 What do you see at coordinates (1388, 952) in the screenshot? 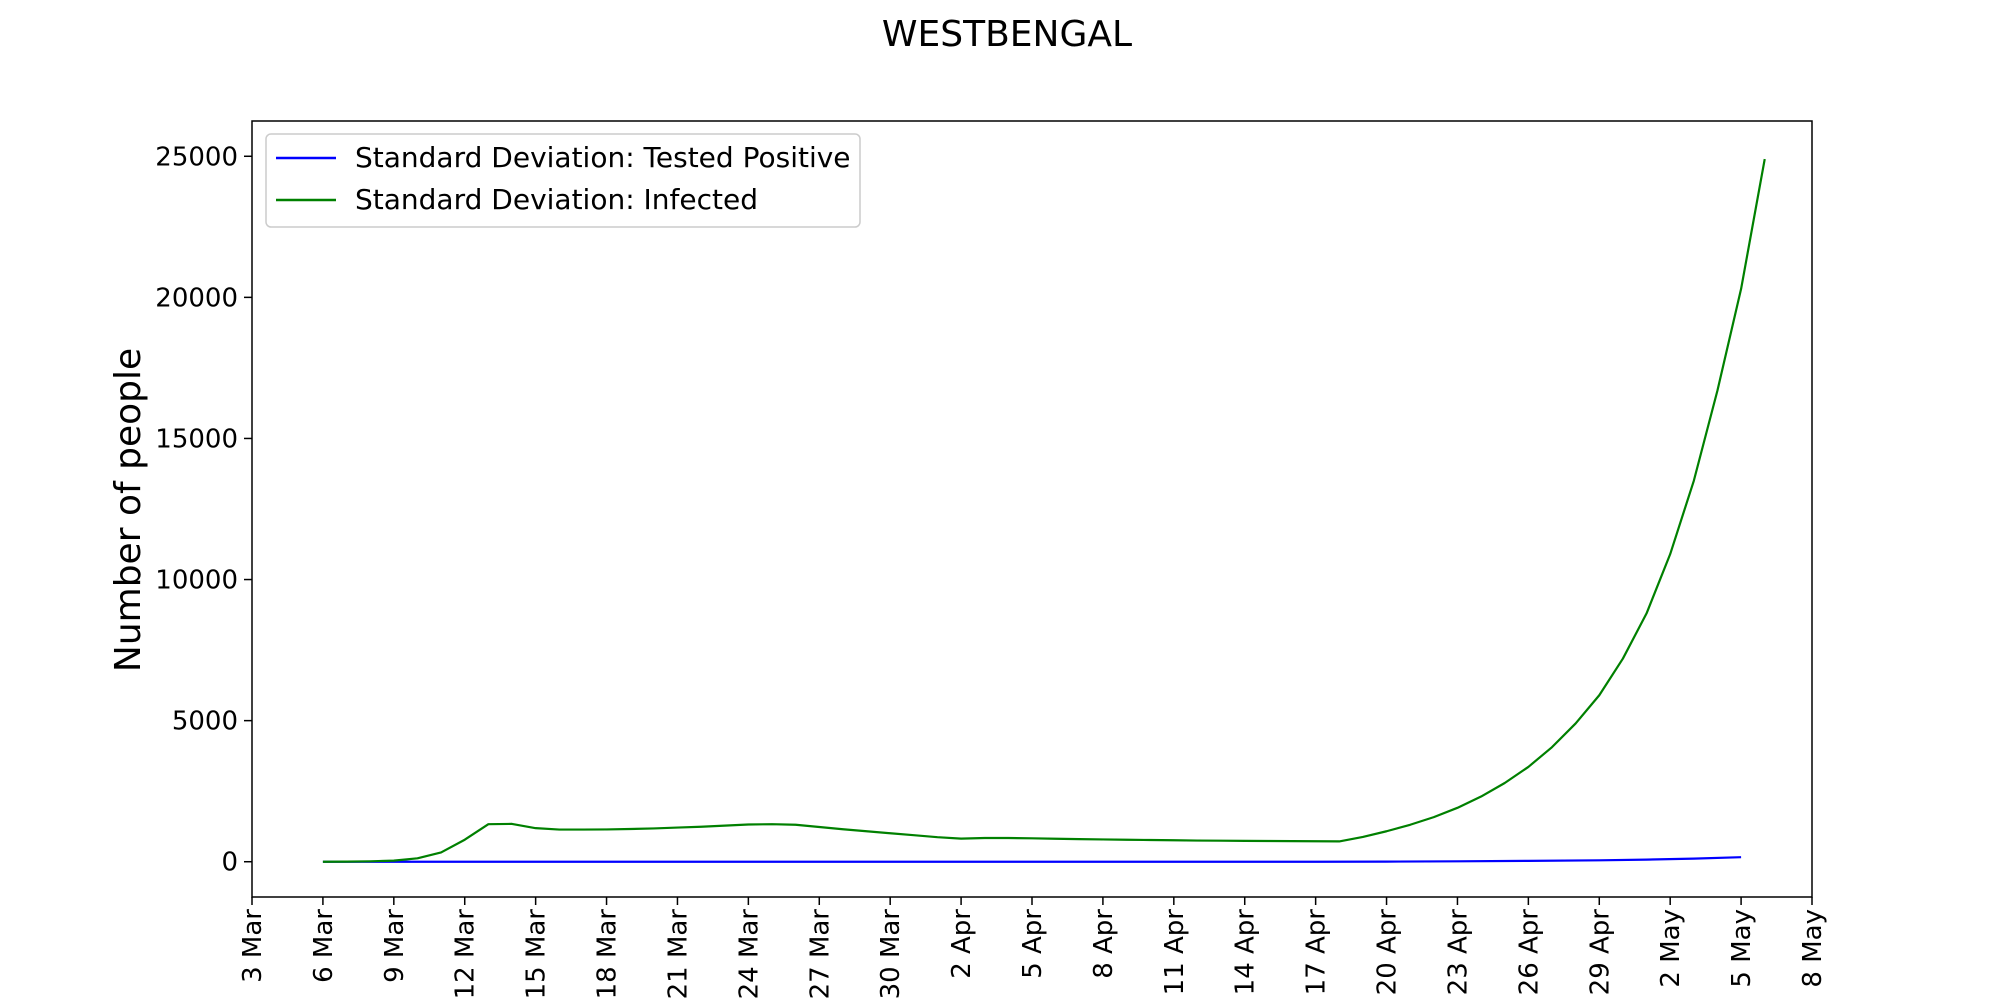
I see `x-tick-label: 20 Apr` at bounding box center [1388, 952].